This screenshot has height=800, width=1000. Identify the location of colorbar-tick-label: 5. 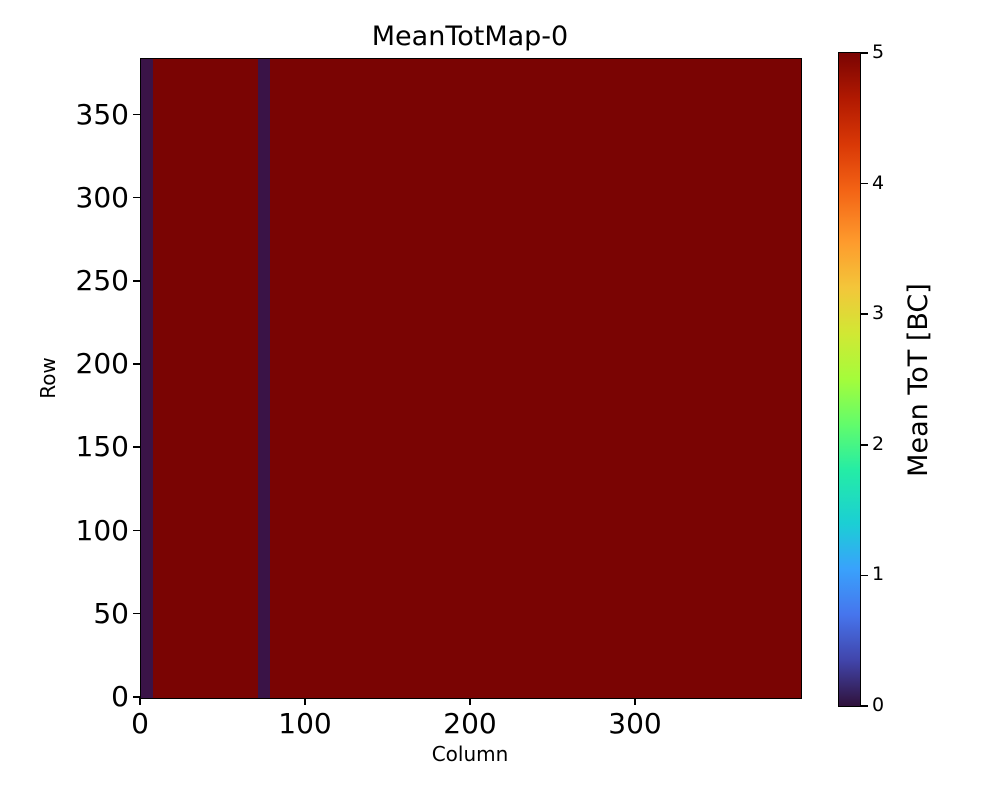
(878, 52).